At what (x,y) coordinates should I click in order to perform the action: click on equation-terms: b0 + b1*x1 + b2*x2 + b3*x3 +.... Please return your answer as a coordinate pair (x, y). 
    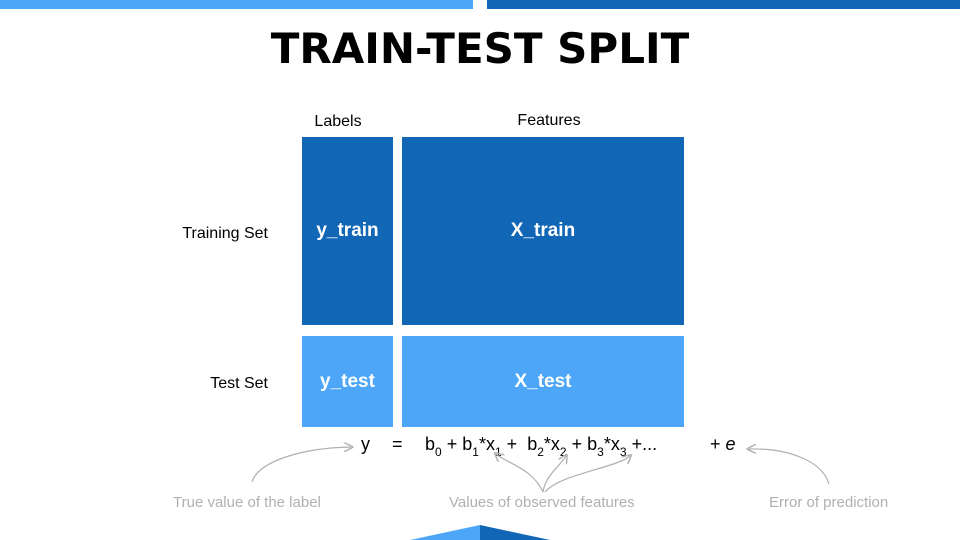
    Looking at the image, I should click on (541, 446).